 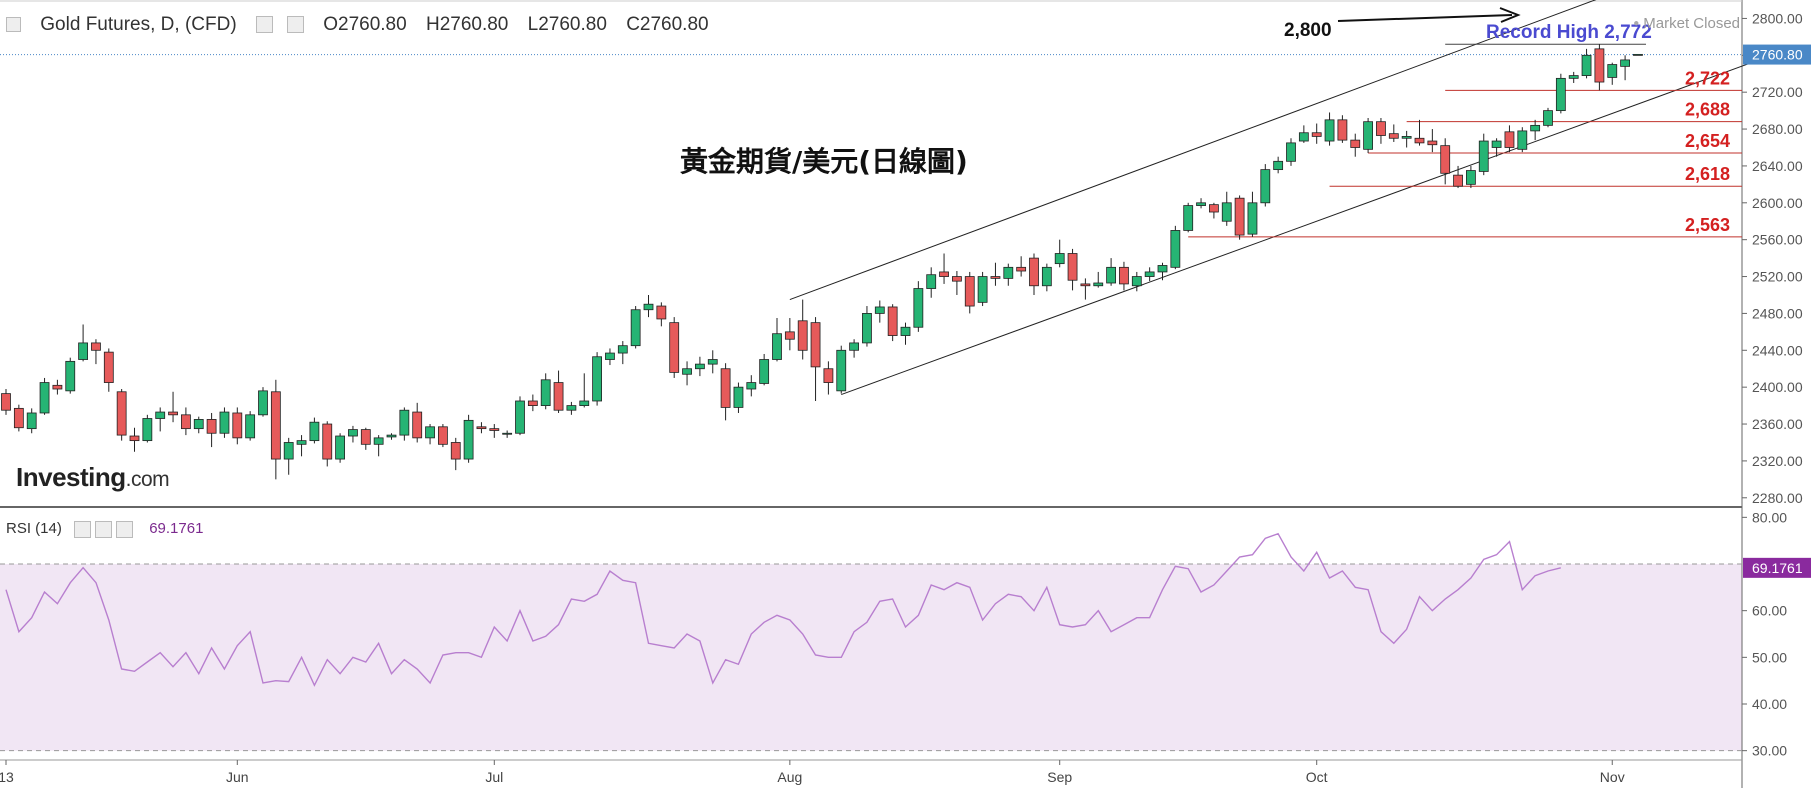 What do you see at coordinates (138, 24) in the screenshot?
I see `symbol-name: Gold Futures, D, (CFD)` at bounding box center [138, 24].